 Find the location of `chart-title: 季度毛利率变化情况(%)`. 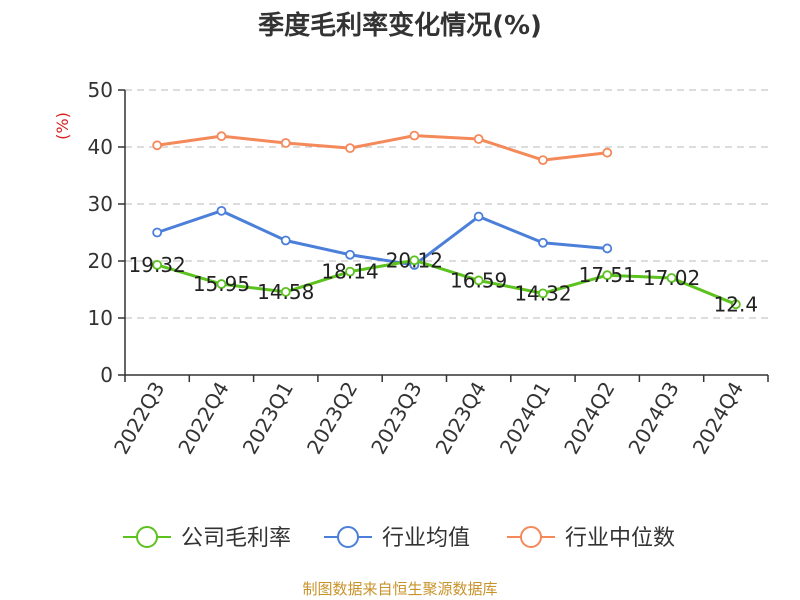

chart-title: 季度毛利率变化情况(%) is located at coordinates (400, 25).